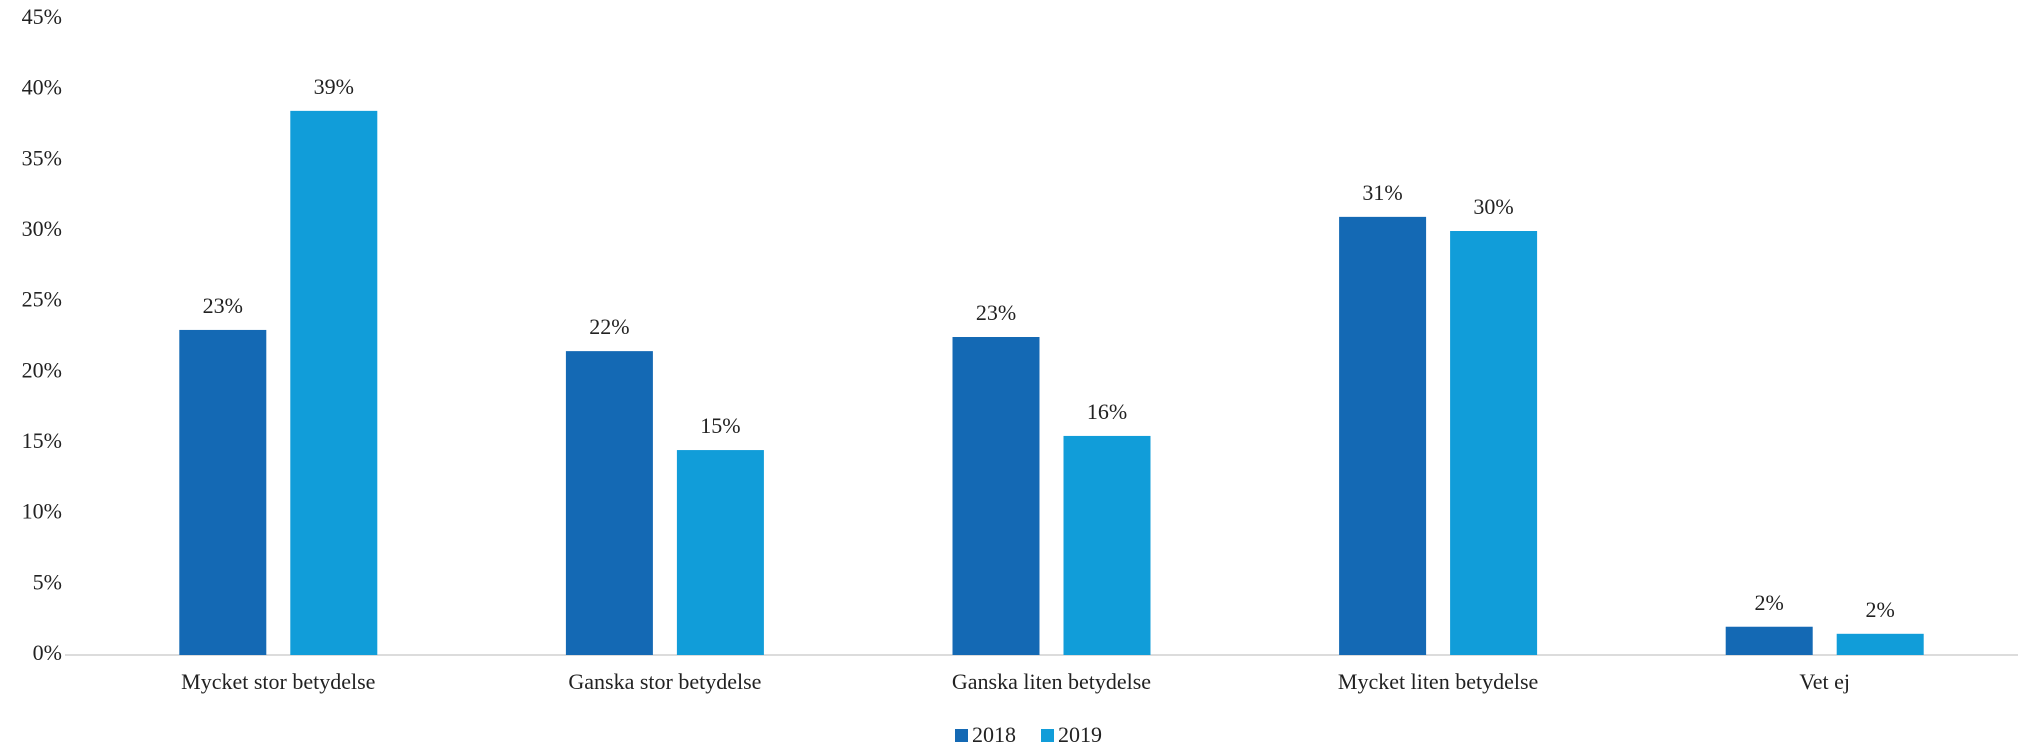  I want to click on y-tick-label: 25%, so click(42, 299).